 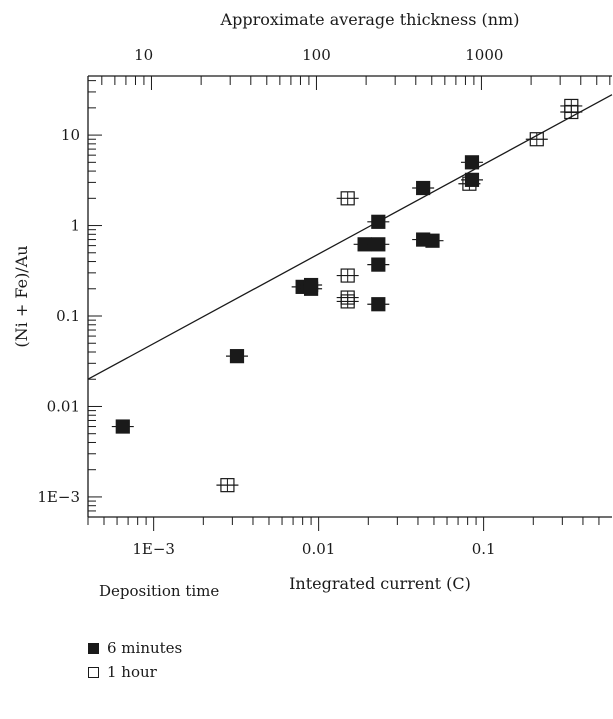 What do you see at coordinates (159, 591) in the screenshot?
I see `legend-title: Deposition time` at bounding box center [159, 591].